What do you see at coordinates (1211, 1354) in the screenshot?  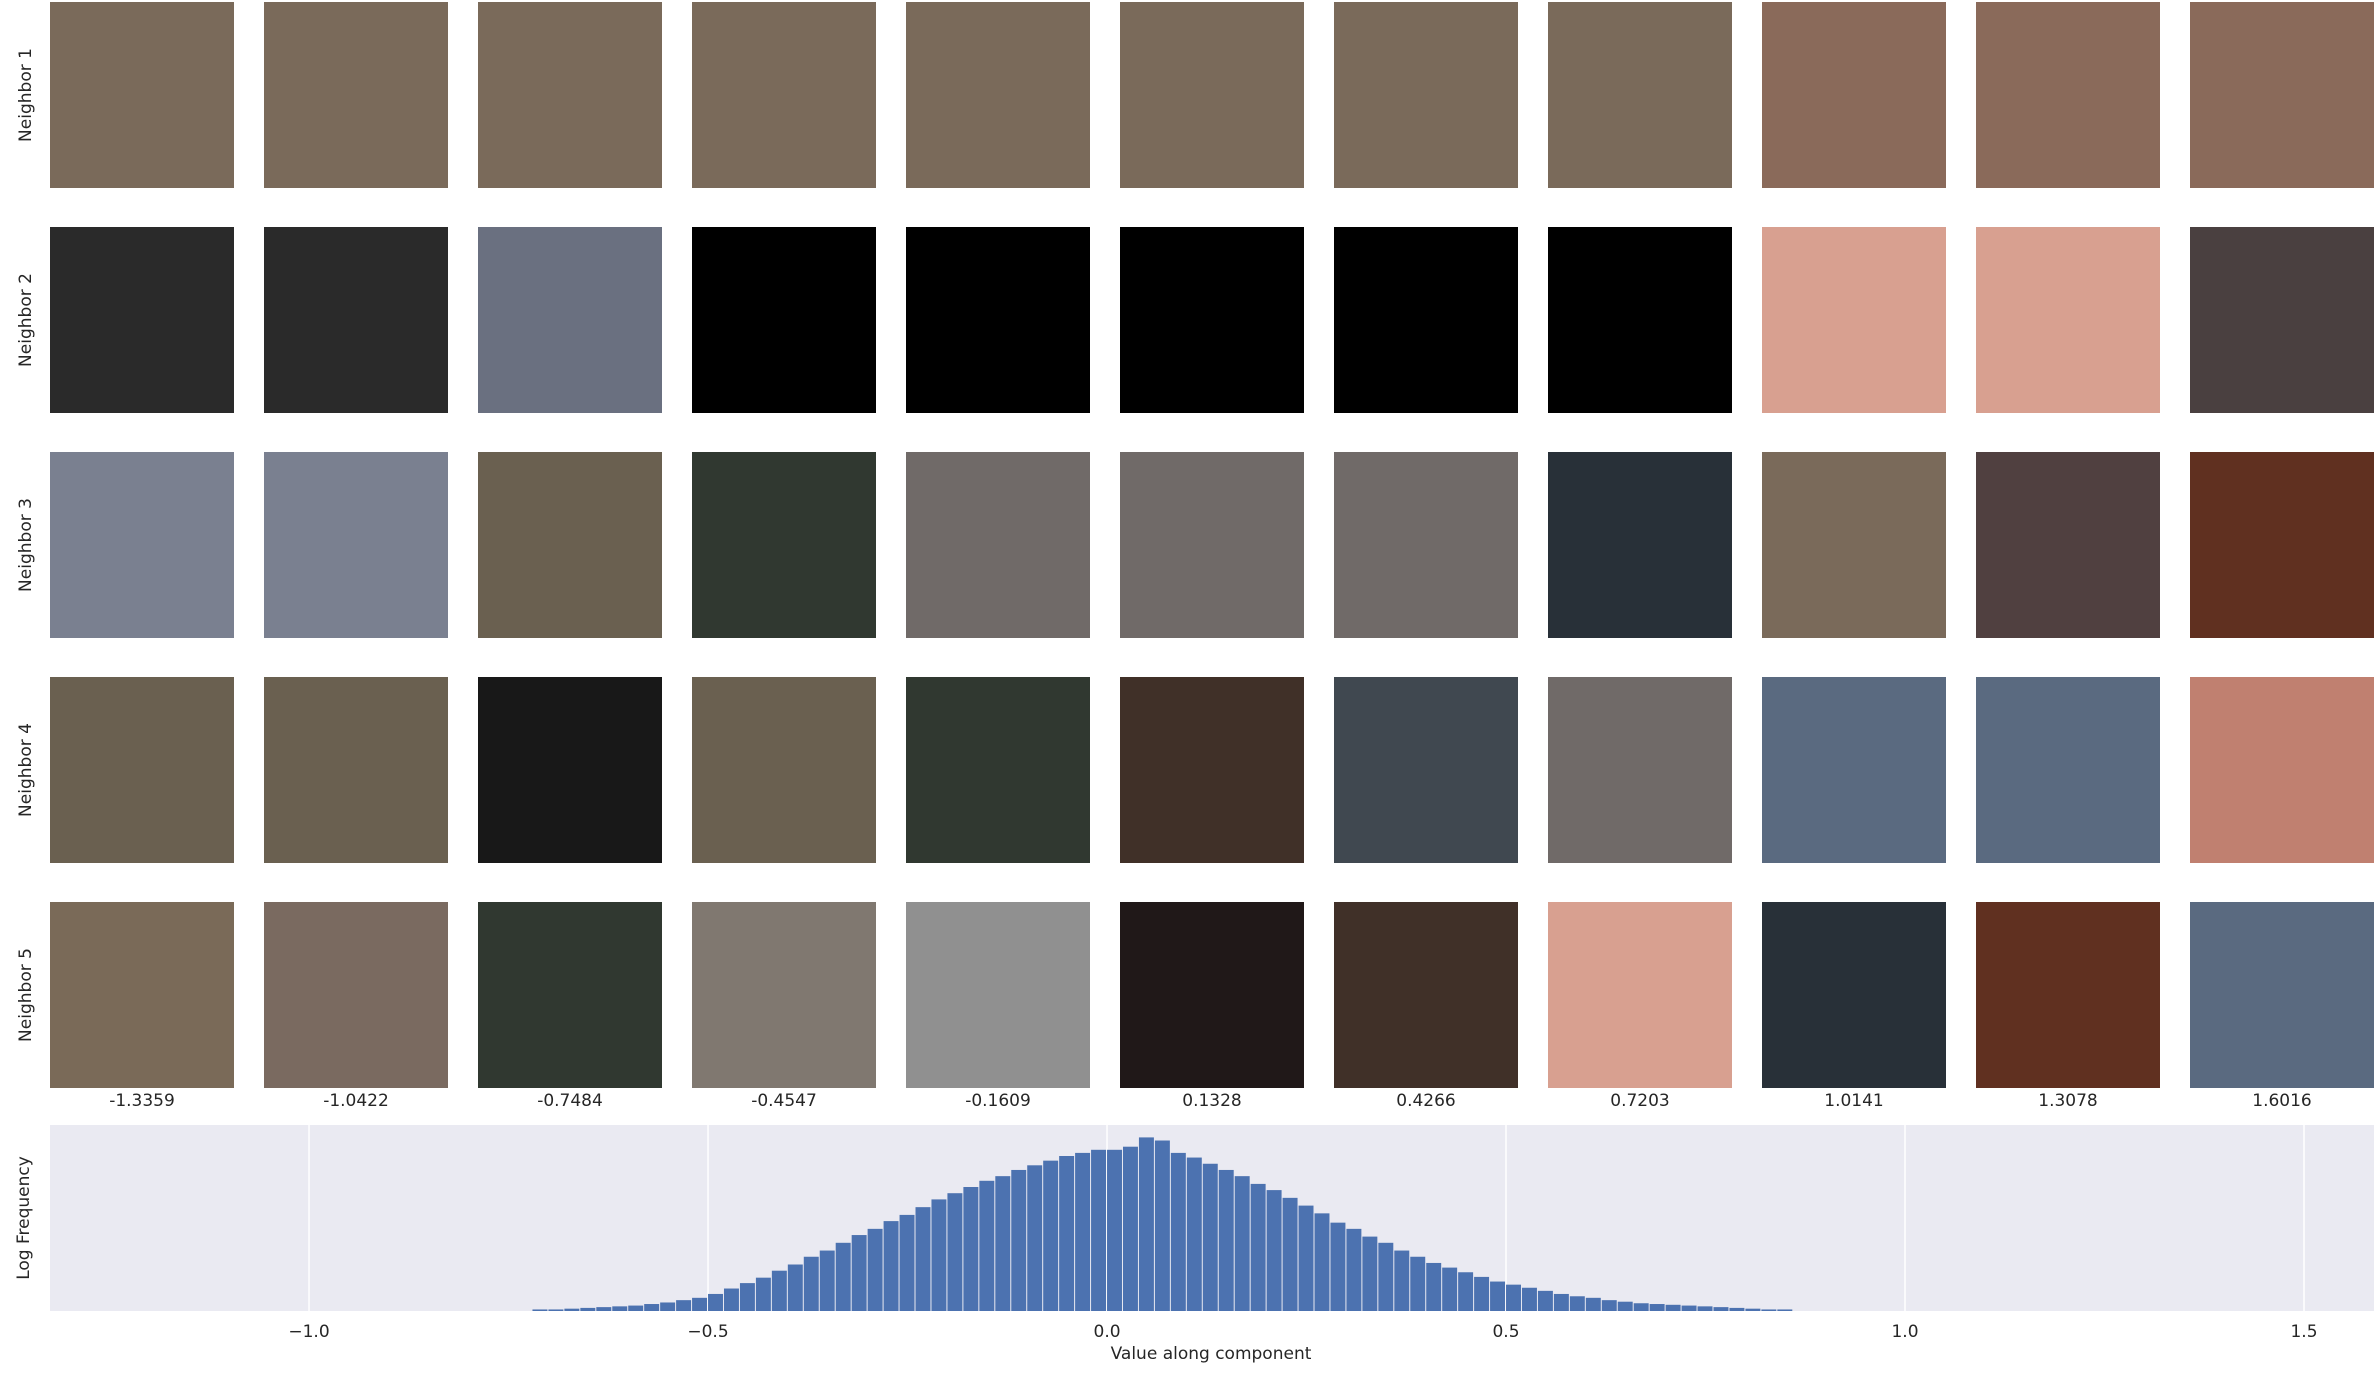 I see `x-axis-label: Value along component` at bounding box center [1211, 1354].